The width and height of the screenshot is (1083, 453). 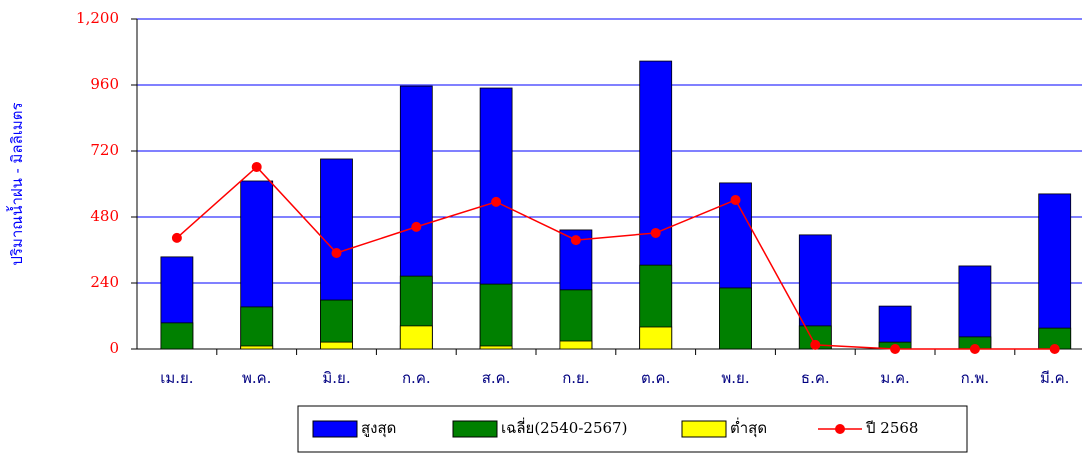 What do you see at coordinates (114, 348) in the screenshot?
I see `y-tick-label: 0` at bounding box center [114, 348].